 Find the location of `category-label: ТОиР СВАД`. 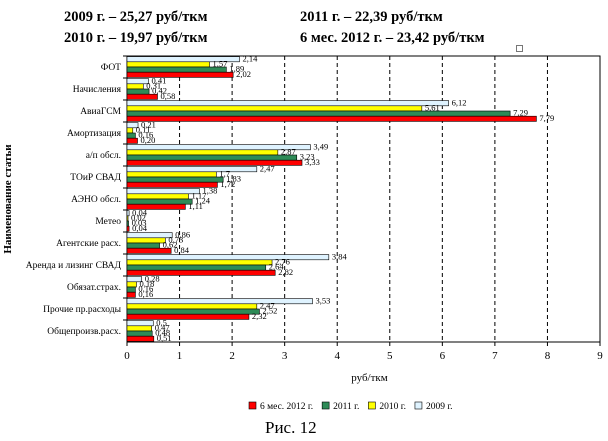

category-label: ТОиР СВАД is located at coordinates (95, 178).